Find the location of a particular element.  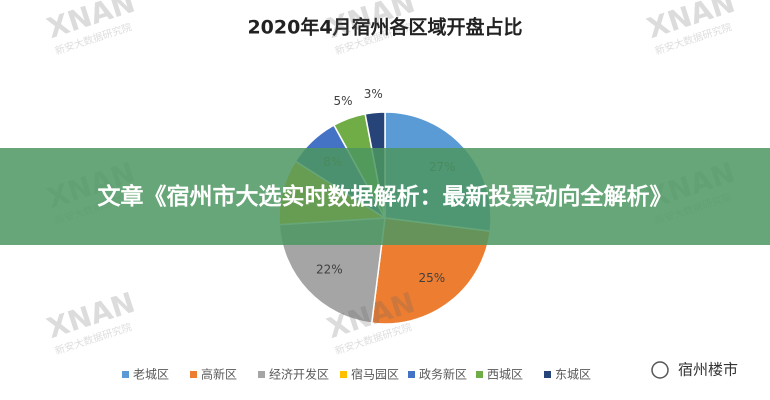

legend-label: 西城区 is located at coordinates (505, 375).